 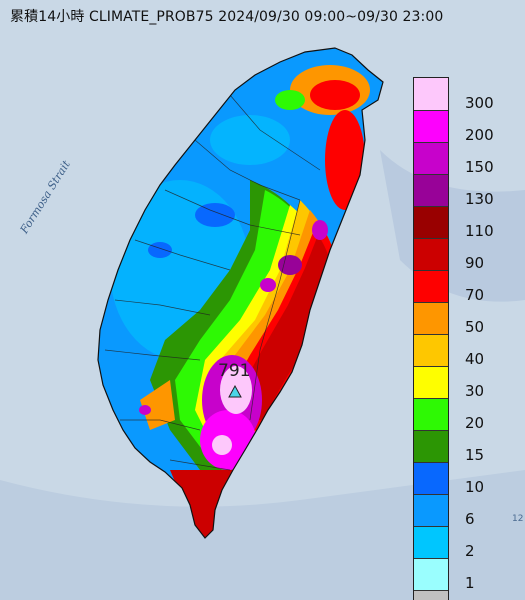 What do you see at coordinates (475, 359) in the screenshot?
I see `legend-label: 40` at bounding box center [475, 359].